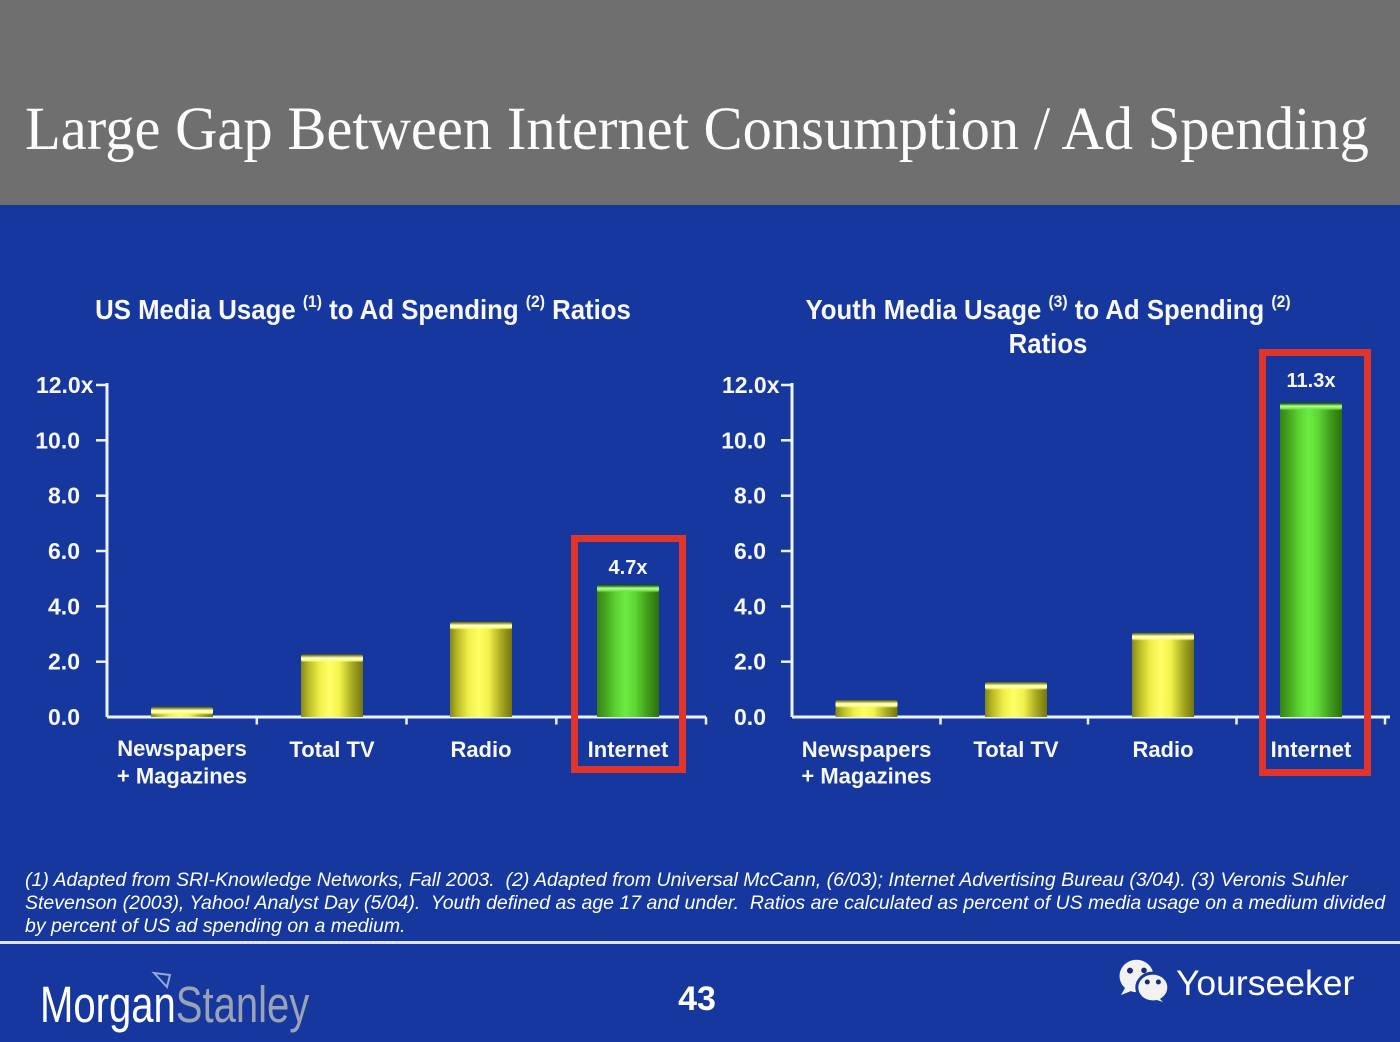 The width and height of the screenshot is (1400, 1042). I want to click on svg-text:Youth Media Usage (3) to Ad Sp: Youth Media Usage (3) to Ad Spending (2), so click(1047, 308).